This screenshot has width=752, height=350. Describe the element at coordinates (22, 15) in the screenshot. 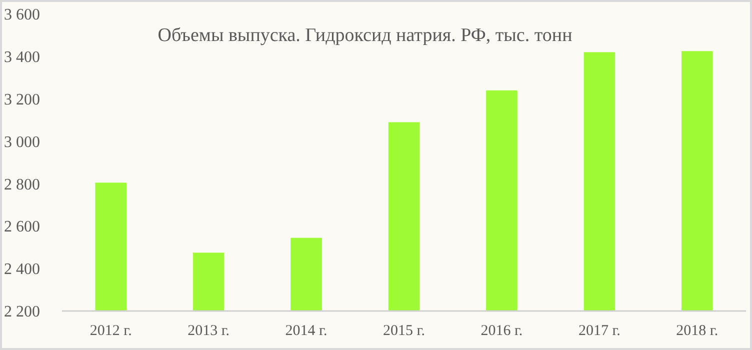

I see `y-tick-label: 3 600` at that location.